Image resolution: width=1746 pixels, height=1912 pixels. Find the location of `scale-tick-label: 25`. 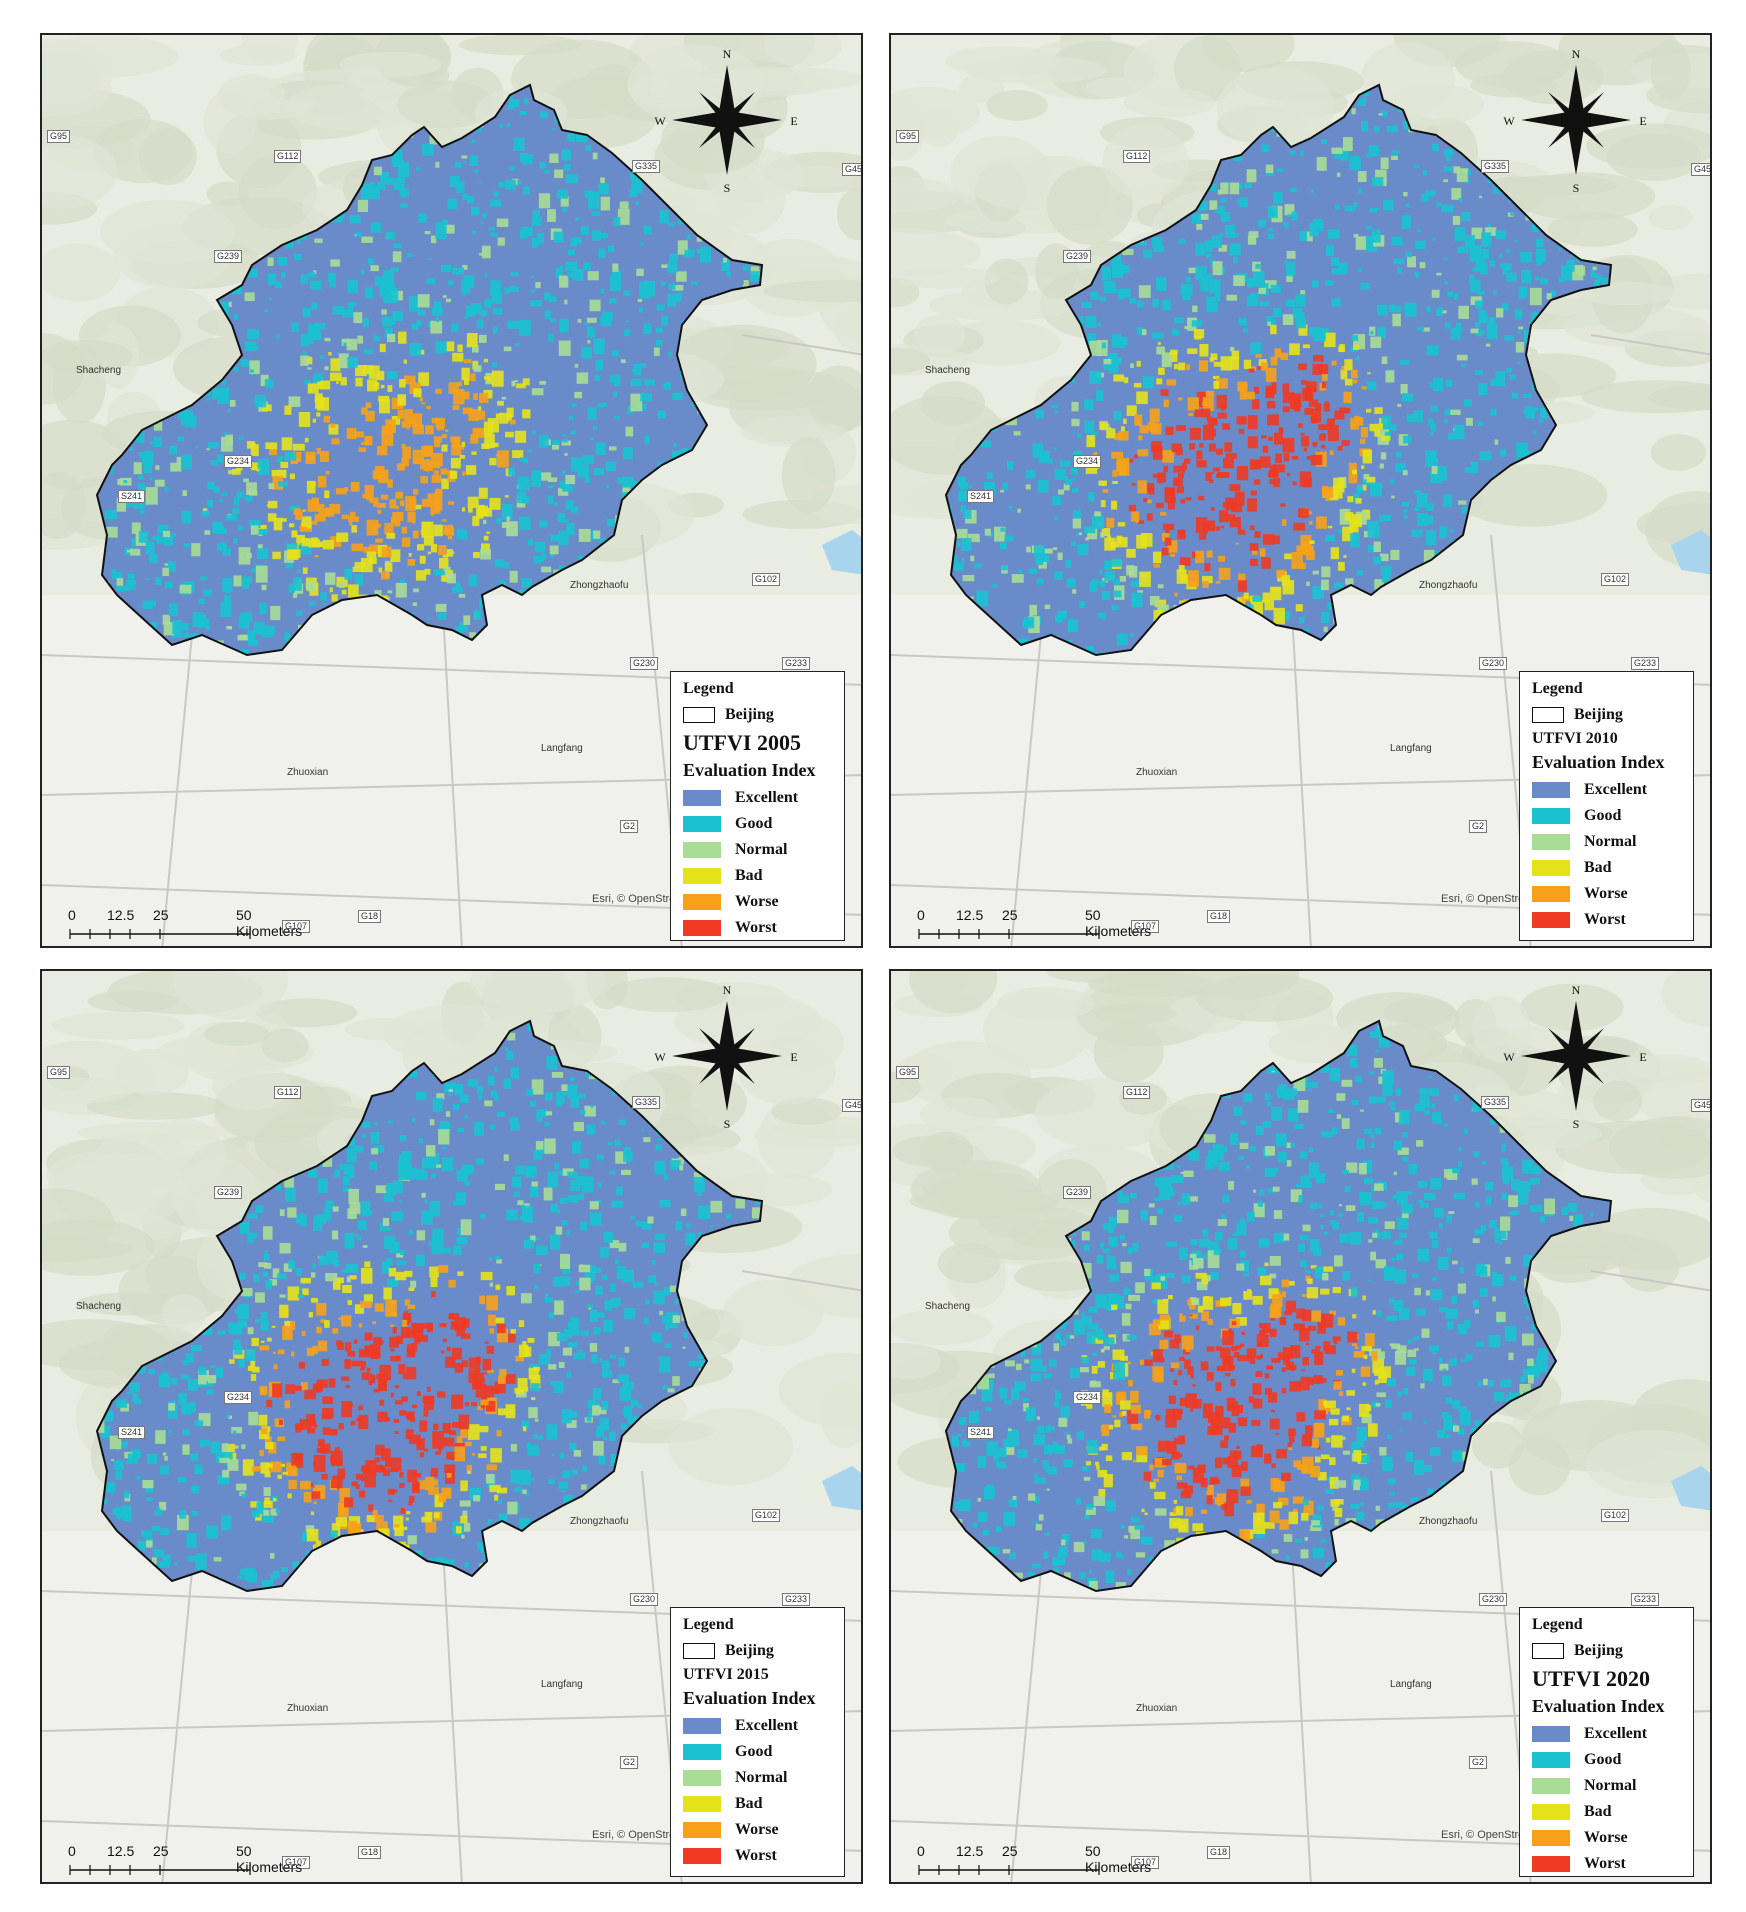

scale-tick-label: 25 is located at coordinates (1010, 915).